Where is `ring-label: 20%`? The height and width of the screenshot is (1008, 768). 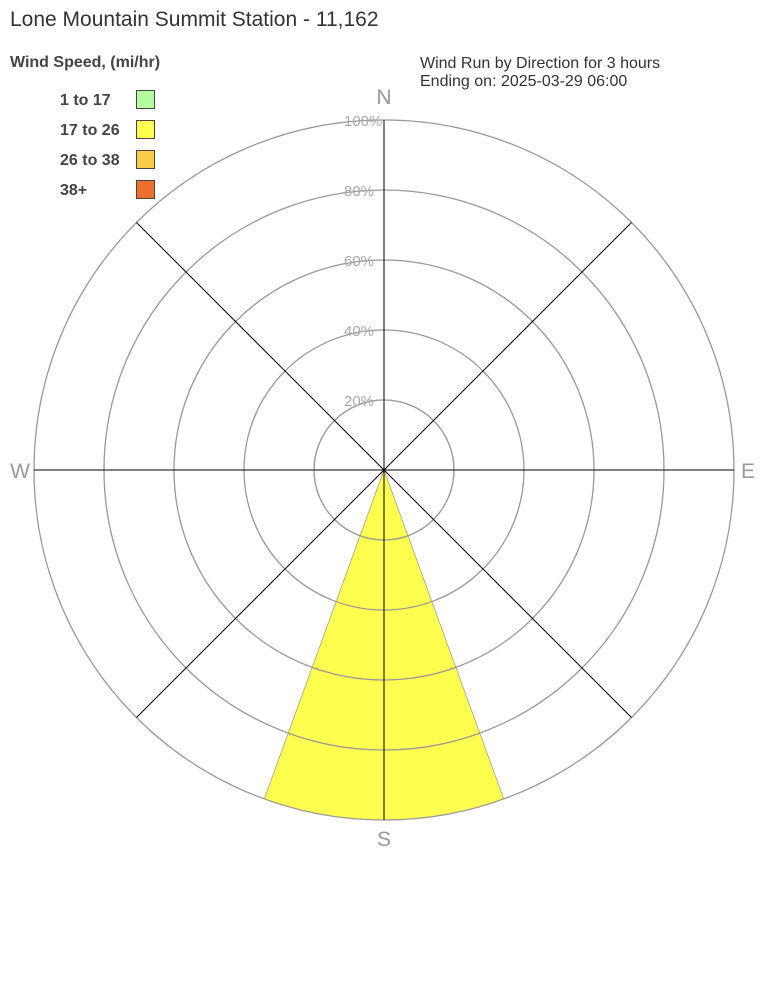
ring-label: 20% is located at coordinates (359, 401).